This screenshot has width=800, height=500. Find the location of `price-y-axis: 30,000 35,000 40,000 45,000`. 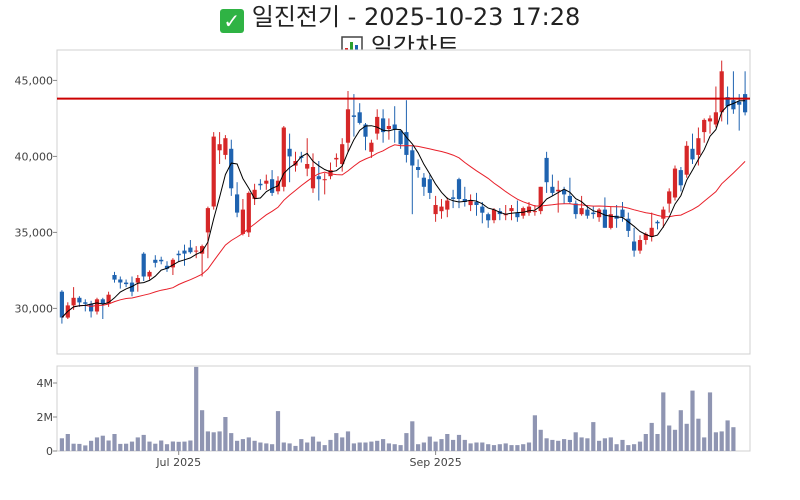

price-y-axis: 30,000 35,000 40,000 45,000 is located at coordinates (36, 194).